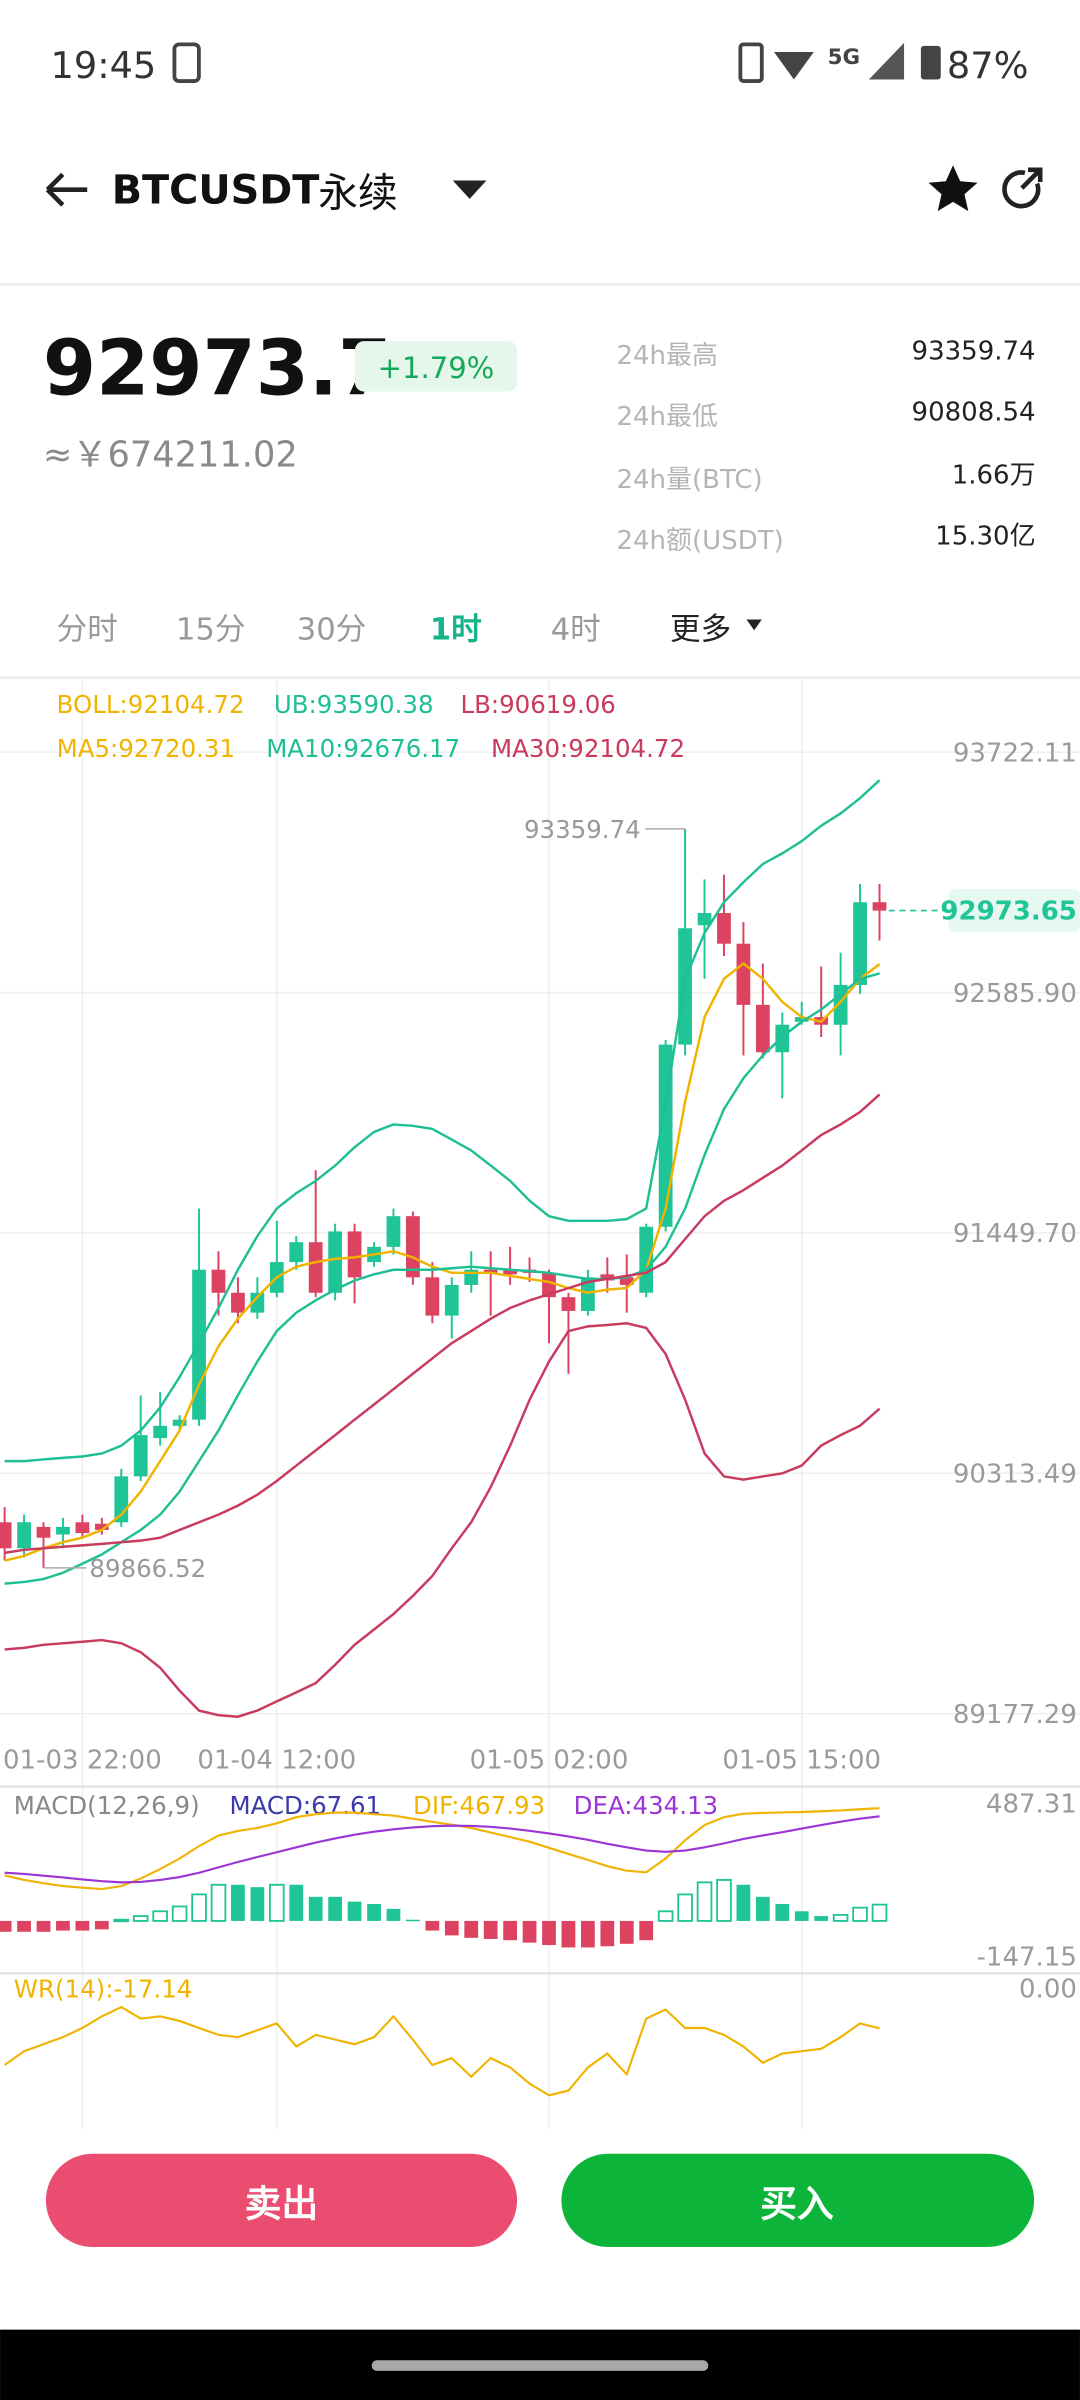 Image resolution: width=1080 pixels, height=2400 pixels. Describe the element at coordinates (754, 625) in the screenshot. I see `more-arrow` at that location.